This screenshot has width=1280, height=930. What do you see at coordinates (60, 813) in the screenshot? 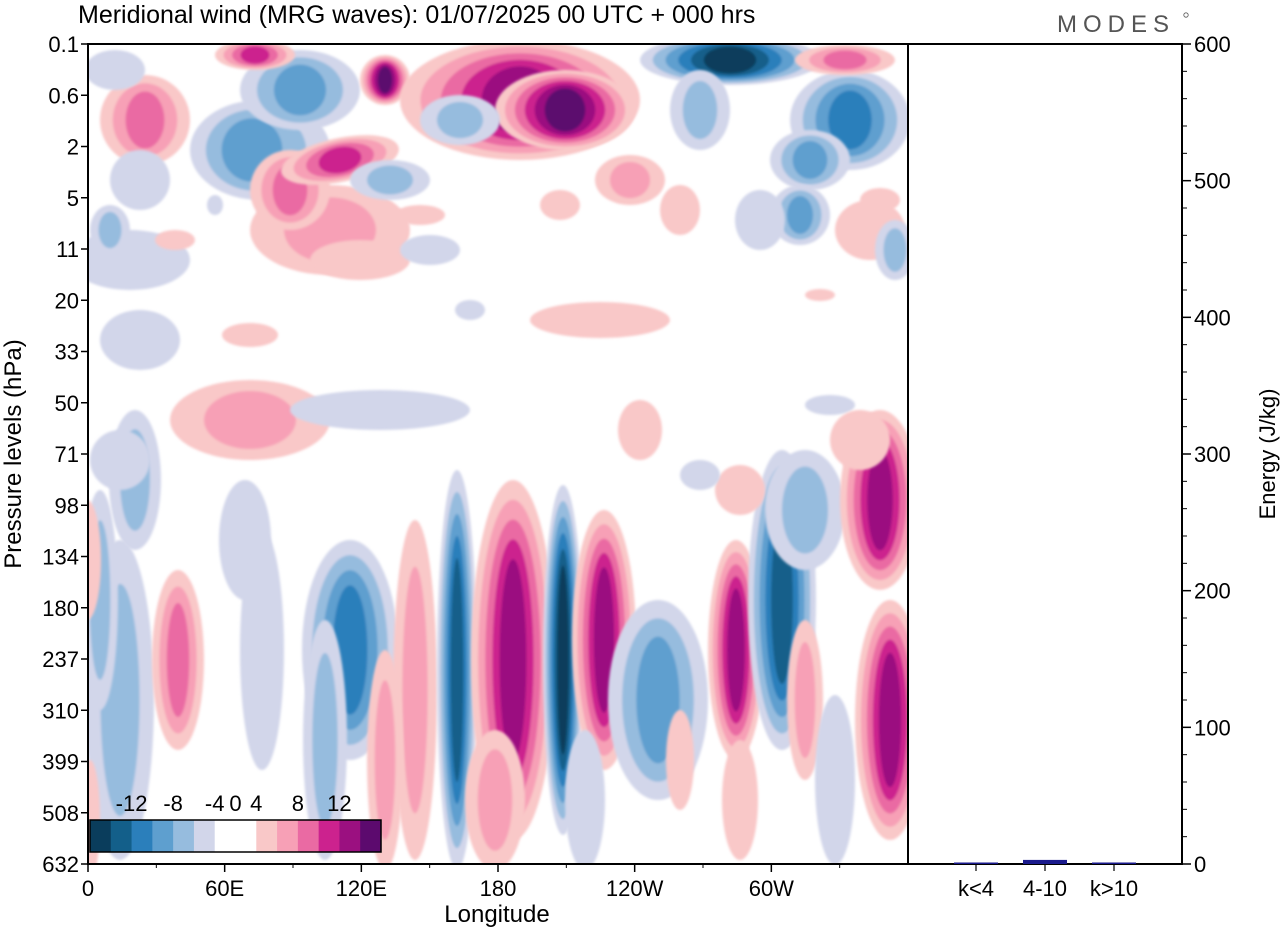
I see `y-tick-label: 508` at bounding box center [60, 813].